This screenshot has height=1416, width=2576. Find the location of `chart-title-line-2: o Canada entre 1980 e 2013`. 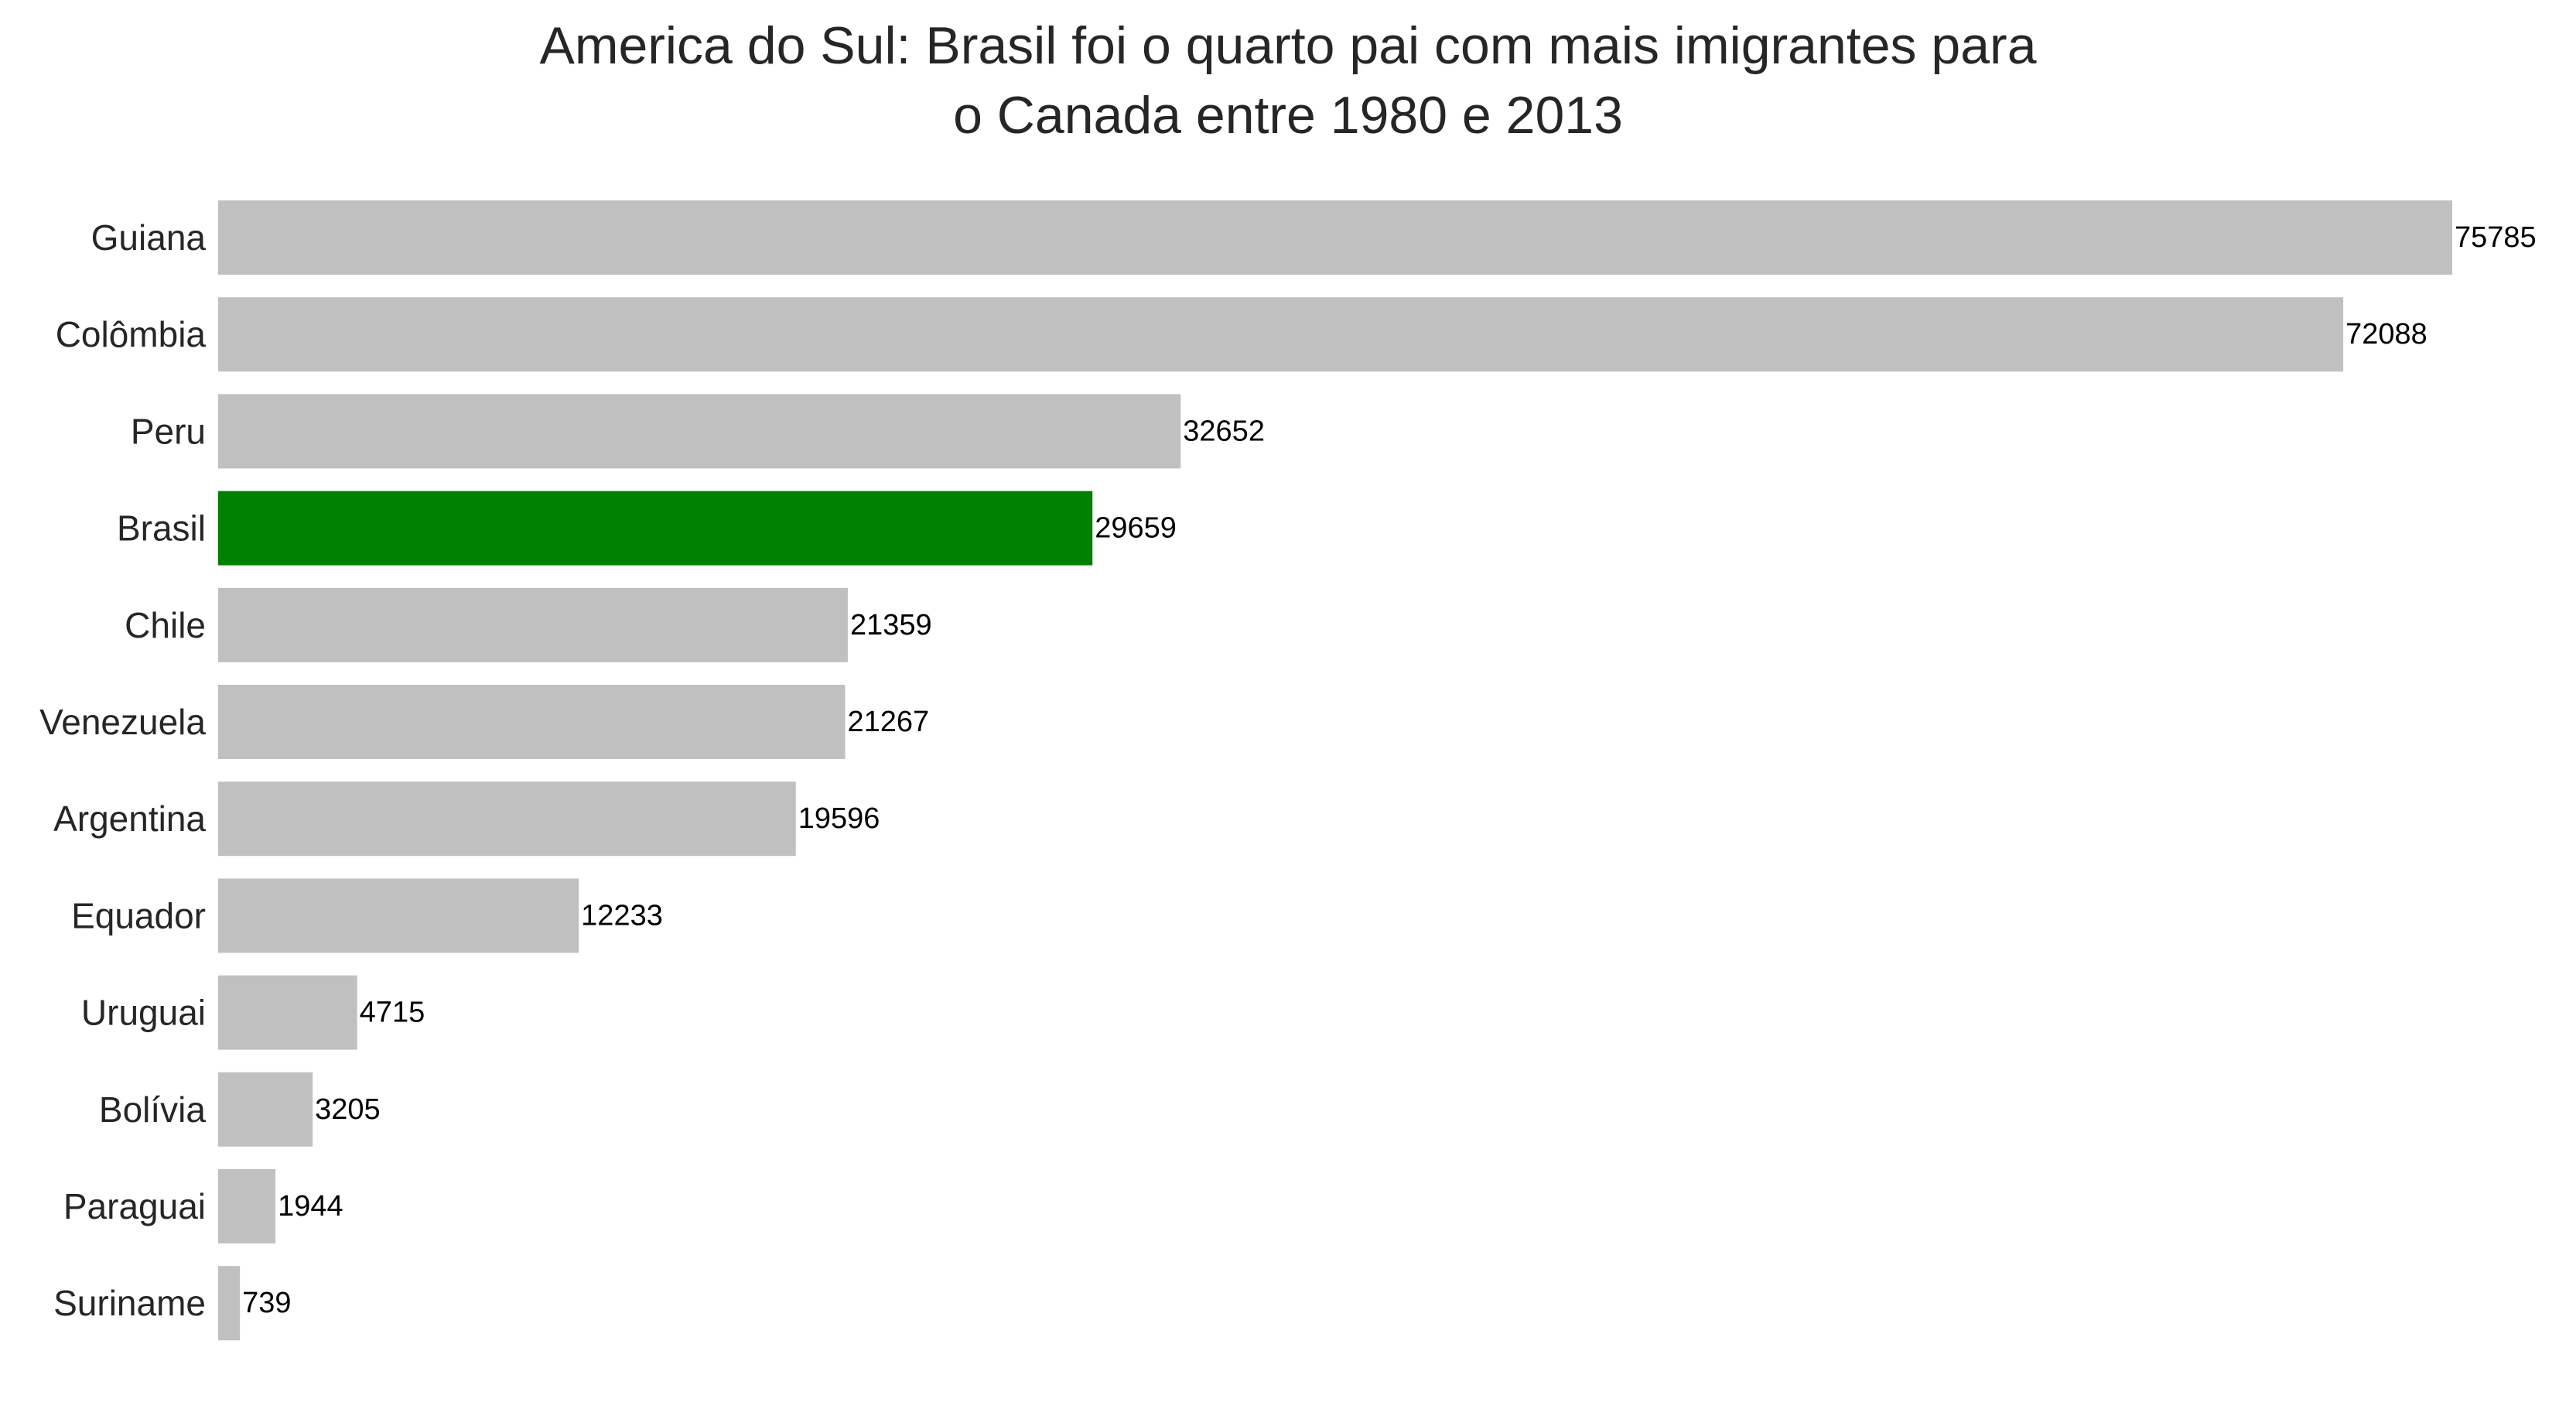

chart-title-line-2: o Canada entre 1980 e 2013 is located at coordinates (1288, 116).